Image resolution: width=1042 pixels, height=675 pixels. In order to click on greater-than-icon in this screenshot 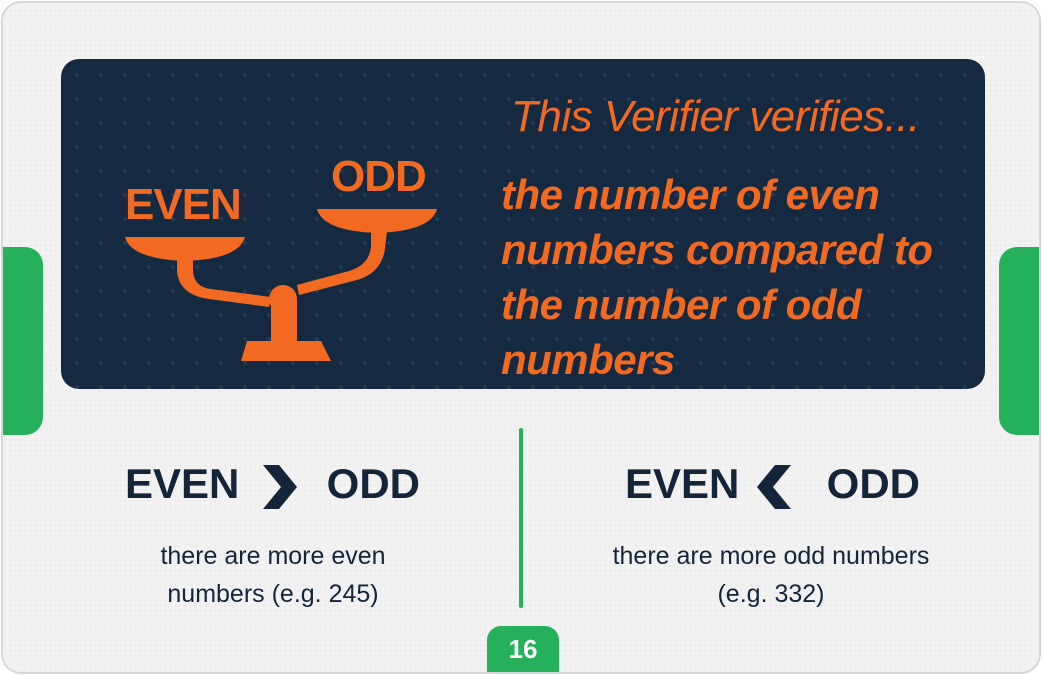, I will do `click(280, 487)`.